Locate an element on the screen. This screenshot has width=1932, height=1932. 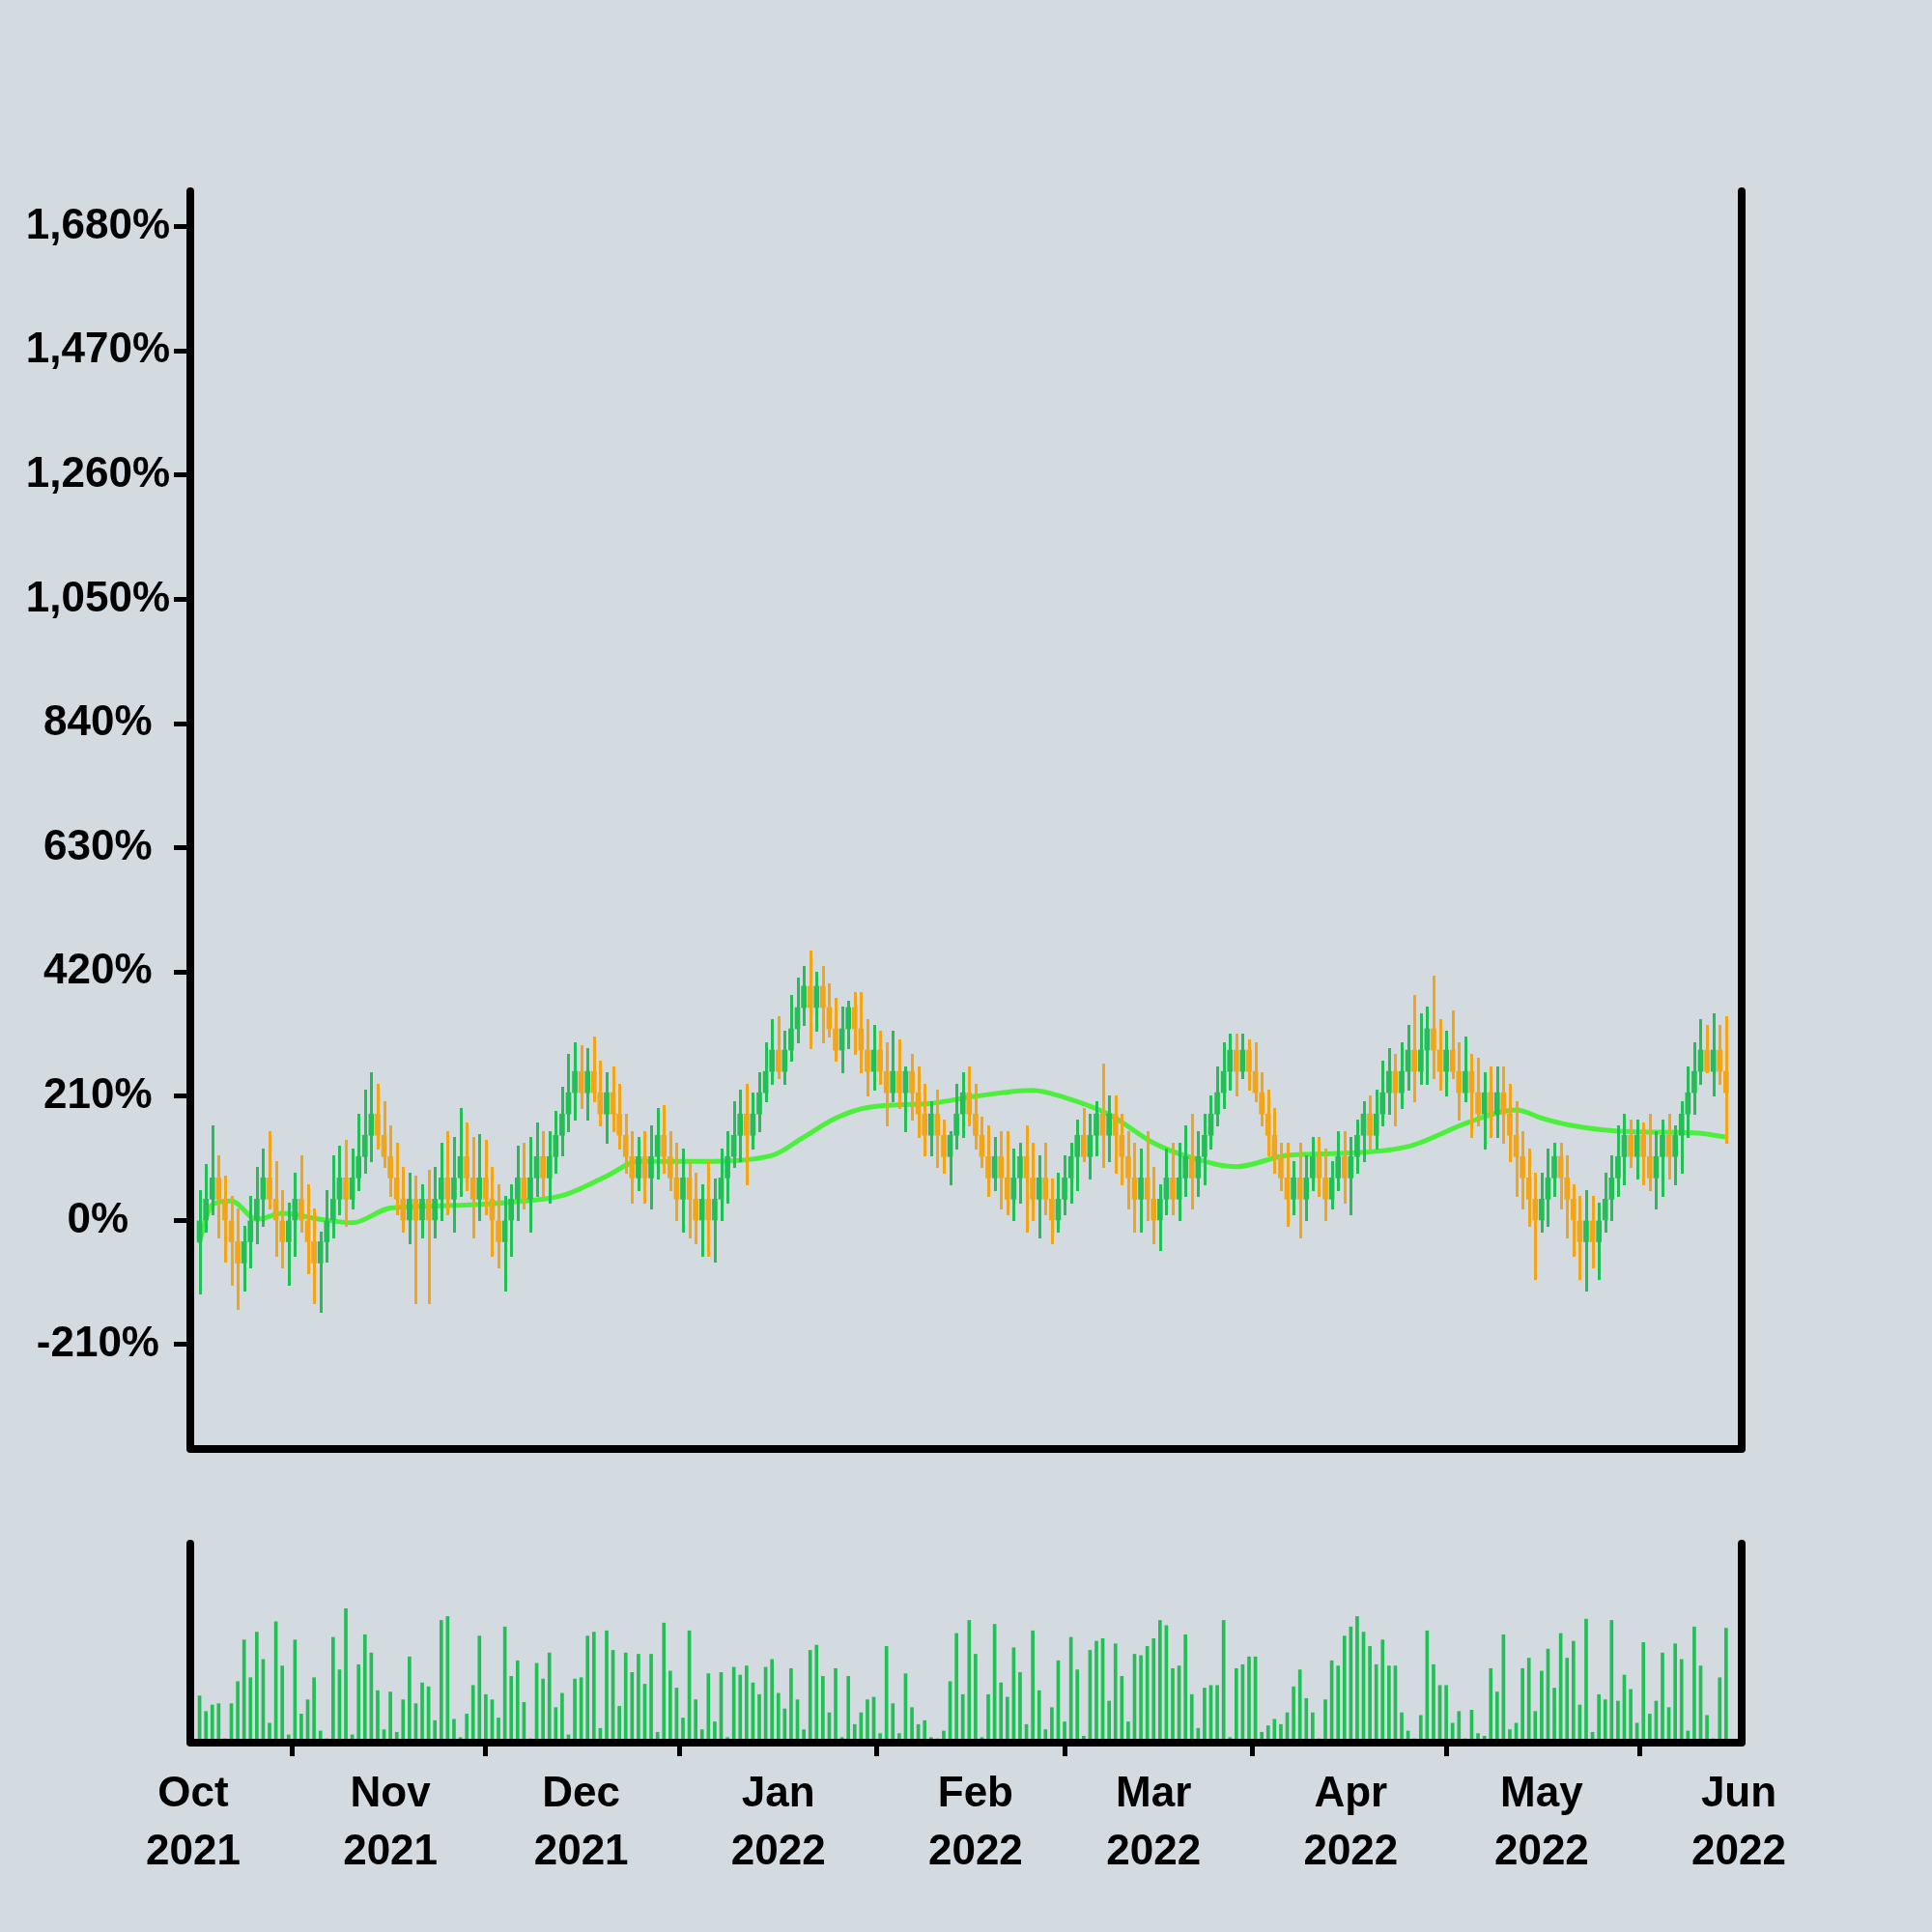
y-tick-label: 1,470% is located at coordinates (97, 348).